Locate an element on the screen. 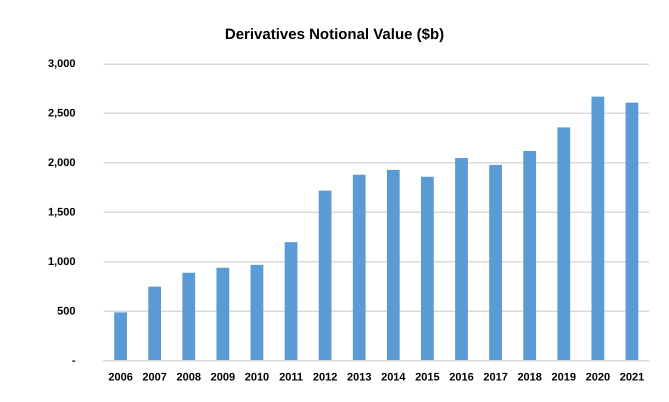 This screenshot has height=402, width=669. x-tick-label: 2020 is located at coordinates (598, 377).